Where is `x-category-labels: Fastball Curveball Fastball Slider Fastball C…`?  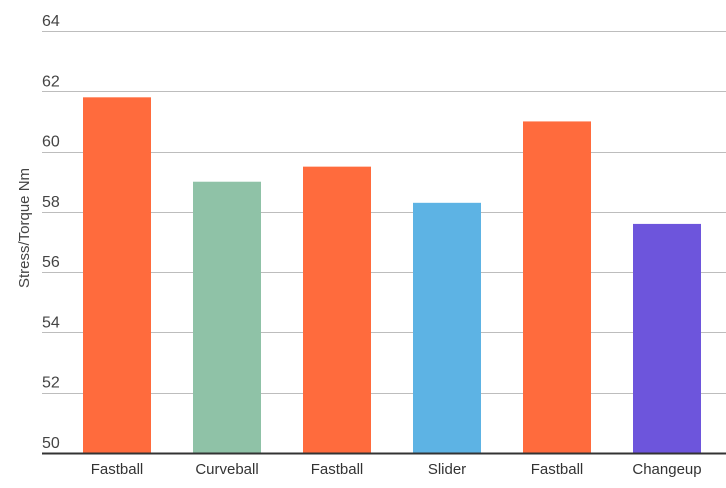 x-category-labels: Fastball Curveball Fastball Slider Fastball C… is located at coordinates (396, 469).